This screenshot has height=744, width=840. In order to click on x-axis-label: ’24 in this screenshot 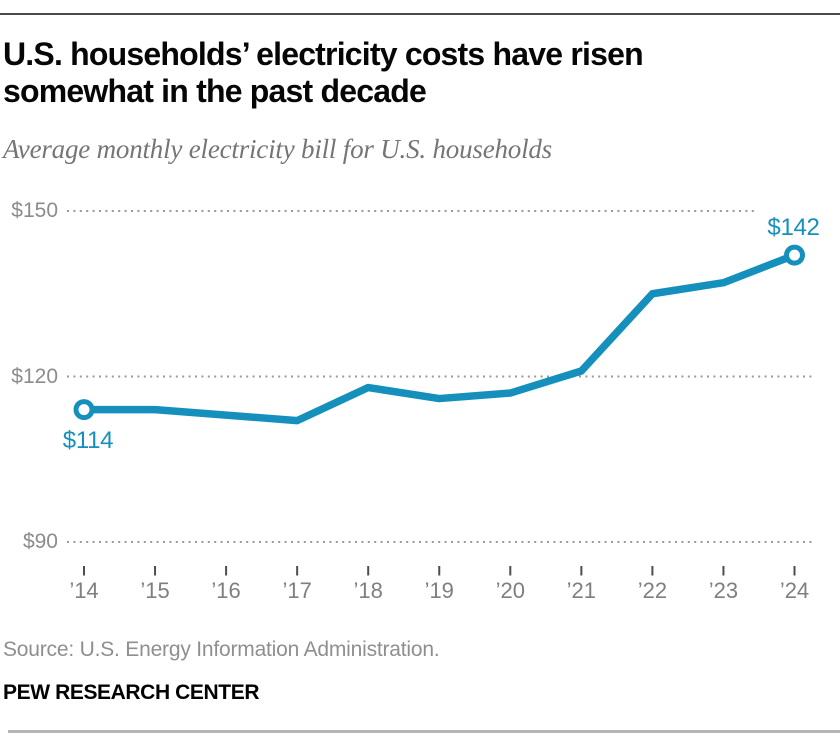, I will do `click(794, 590)`.